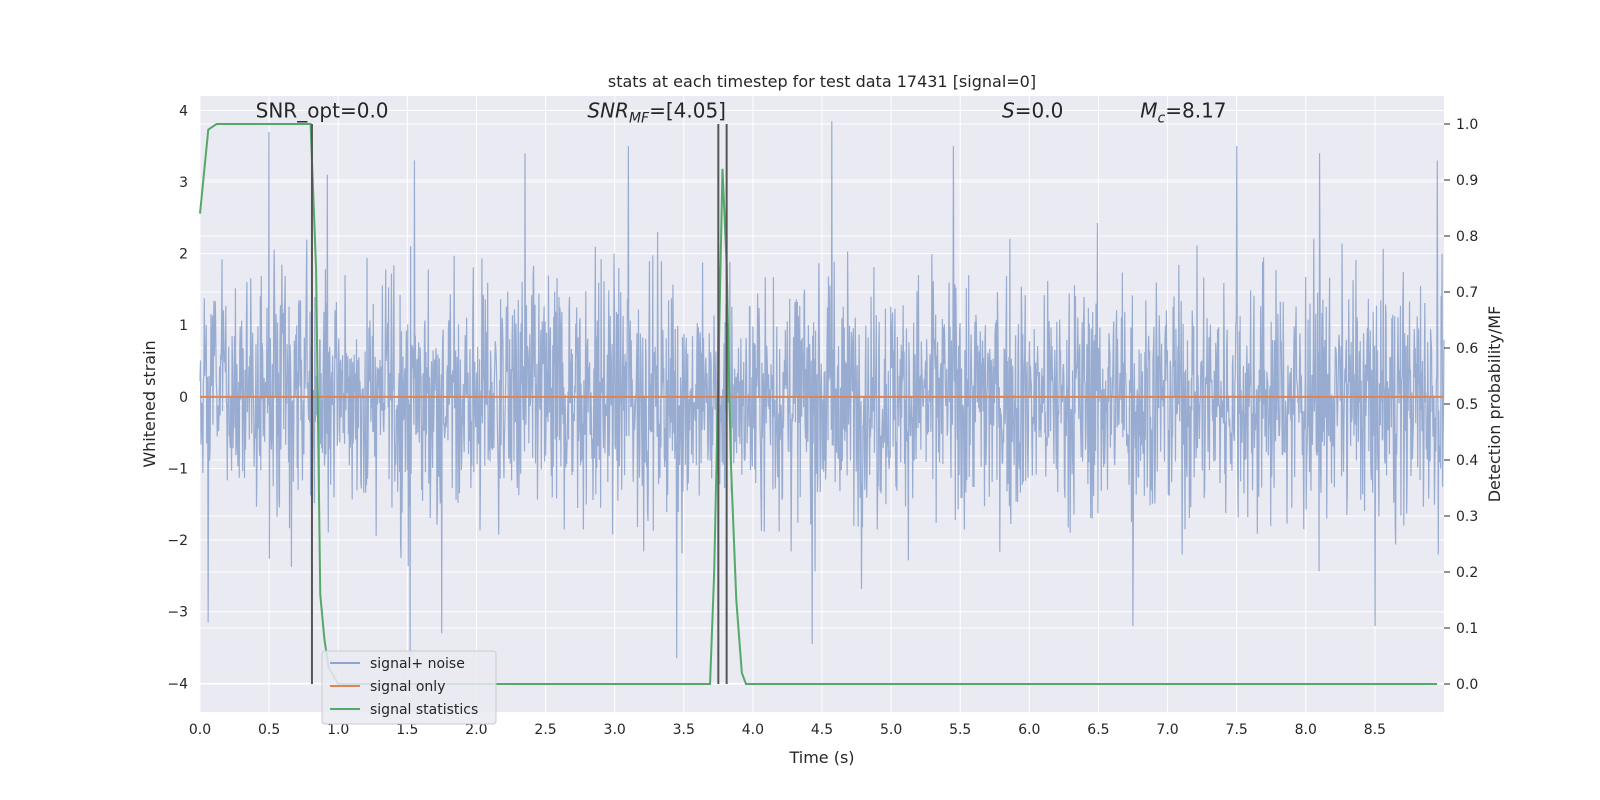  Describe the element at coordinates (1237, 730) in the screenshot. I see `x-tick-label: 7.5` at that location.